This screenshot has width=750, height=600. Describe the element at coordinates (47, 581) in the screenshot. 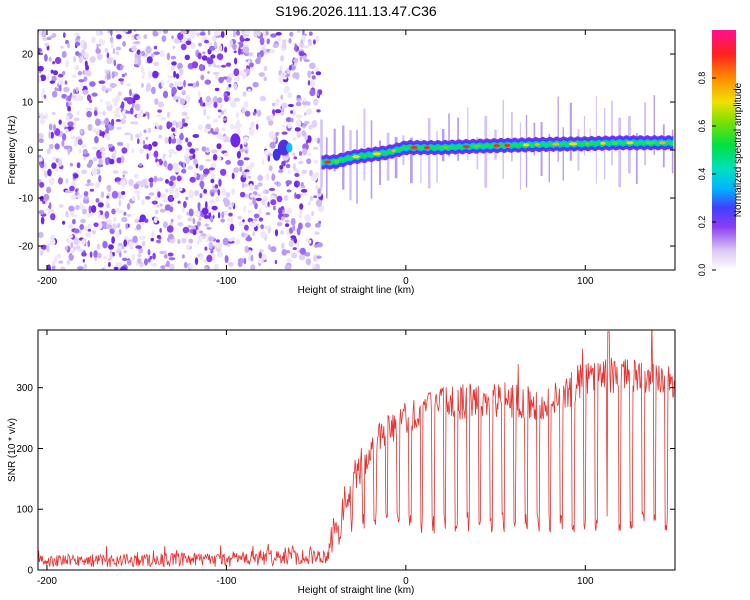

I see `snr-x-tick-label: -200` at that location.